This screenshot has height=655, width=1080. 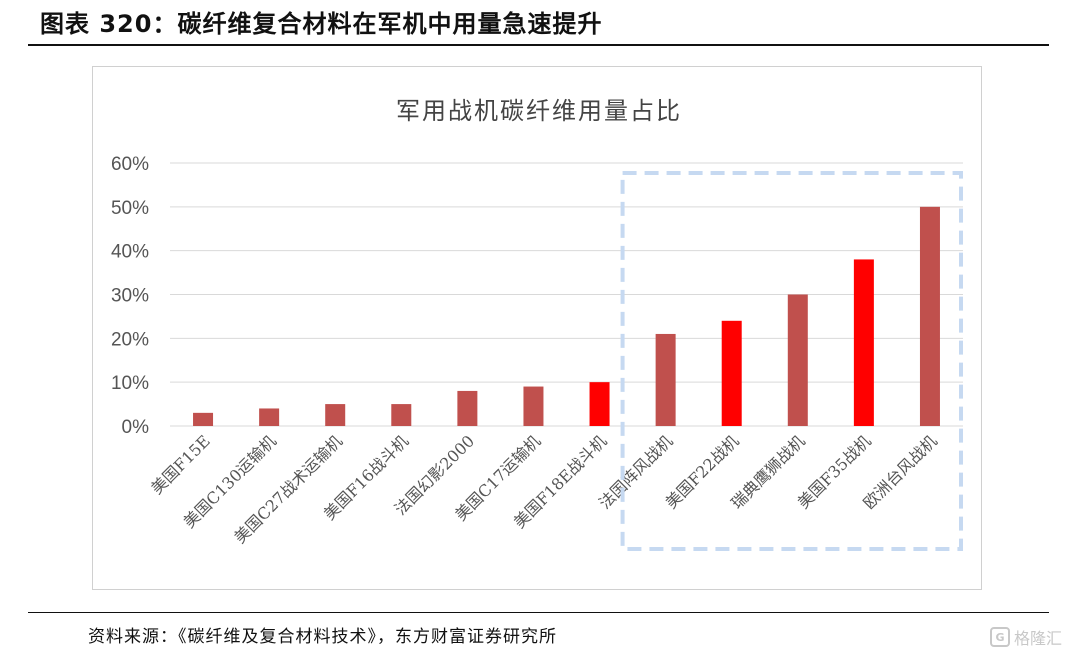 What do you see at coordinates (539, 111) in the screenshot?
I see `chart-title: 军用战机碳纤维用量占比` at bounding box center [539, 111].